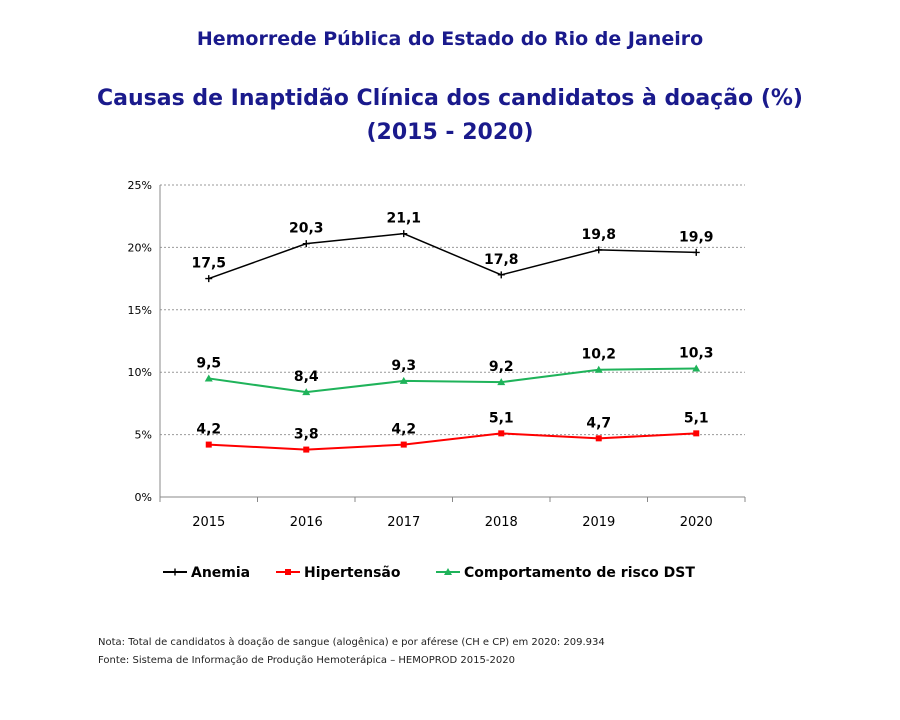 The image size is (900, 720). Describe the element at coordinates (306, 435) in the screenshot. I see `data-label: 3,8` at that location.